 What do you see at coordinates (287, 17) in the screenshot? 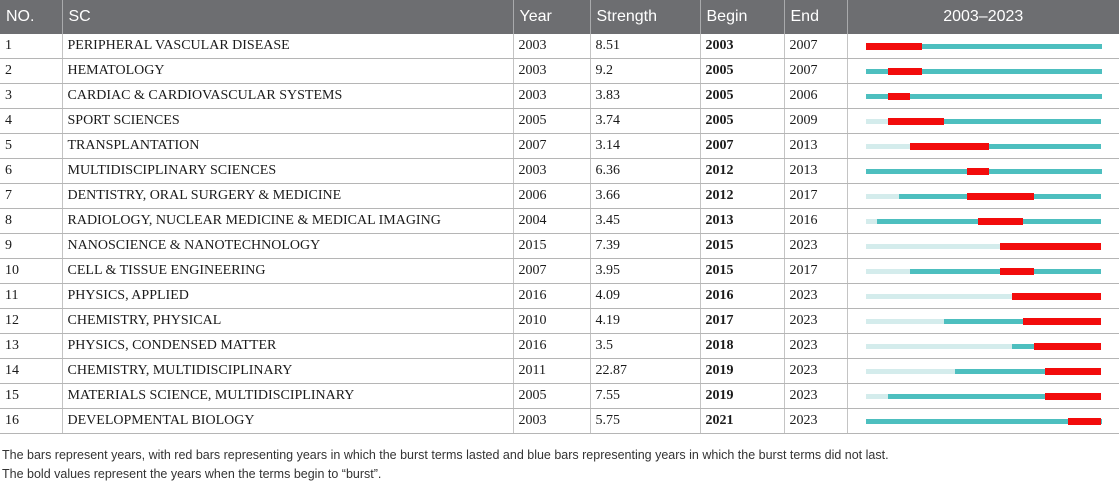
I see `header-sc: SC` at bounding box center [287, 17].